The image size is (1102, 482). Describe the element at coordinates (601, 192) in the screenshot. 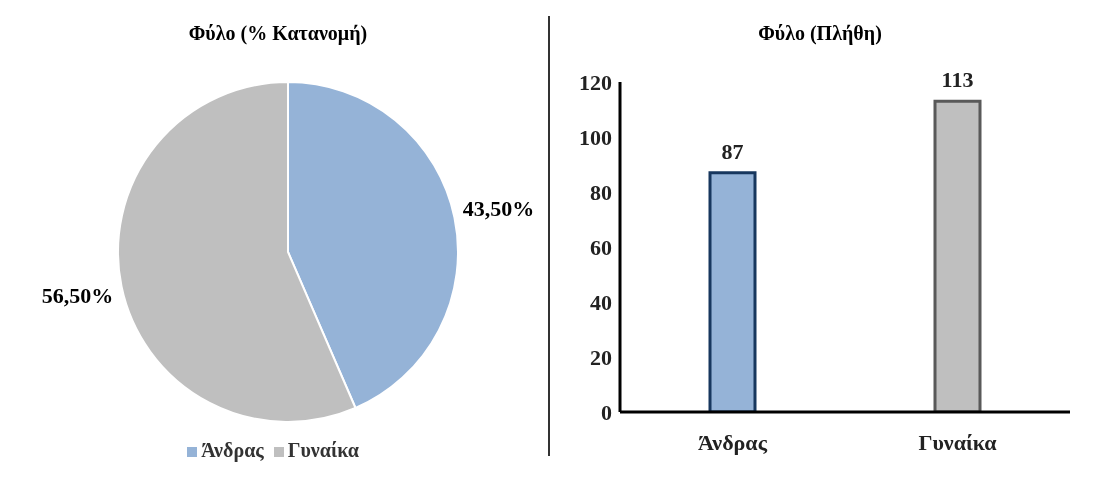

I see `y-tick-label: 80` at that location.